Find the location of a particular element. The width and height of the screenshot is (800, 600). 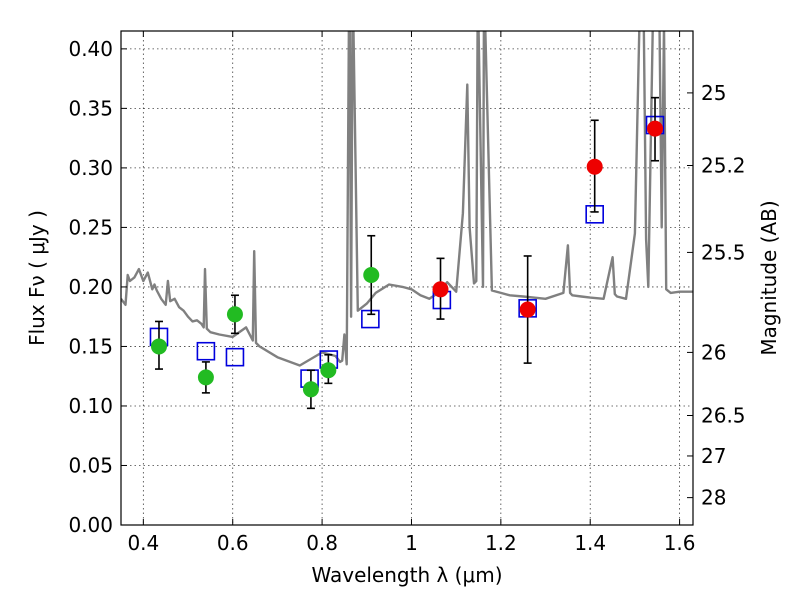

y2-tick-label: 26 is located at coordinates (713, 352).